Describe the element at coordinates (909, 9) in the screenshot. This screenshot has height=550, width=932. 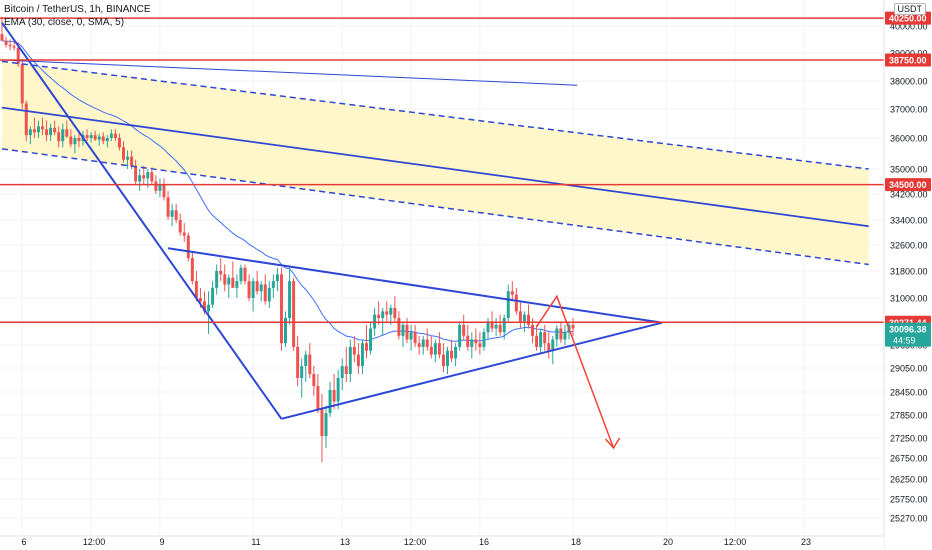
I see `currency-badge: USDT` at that location.